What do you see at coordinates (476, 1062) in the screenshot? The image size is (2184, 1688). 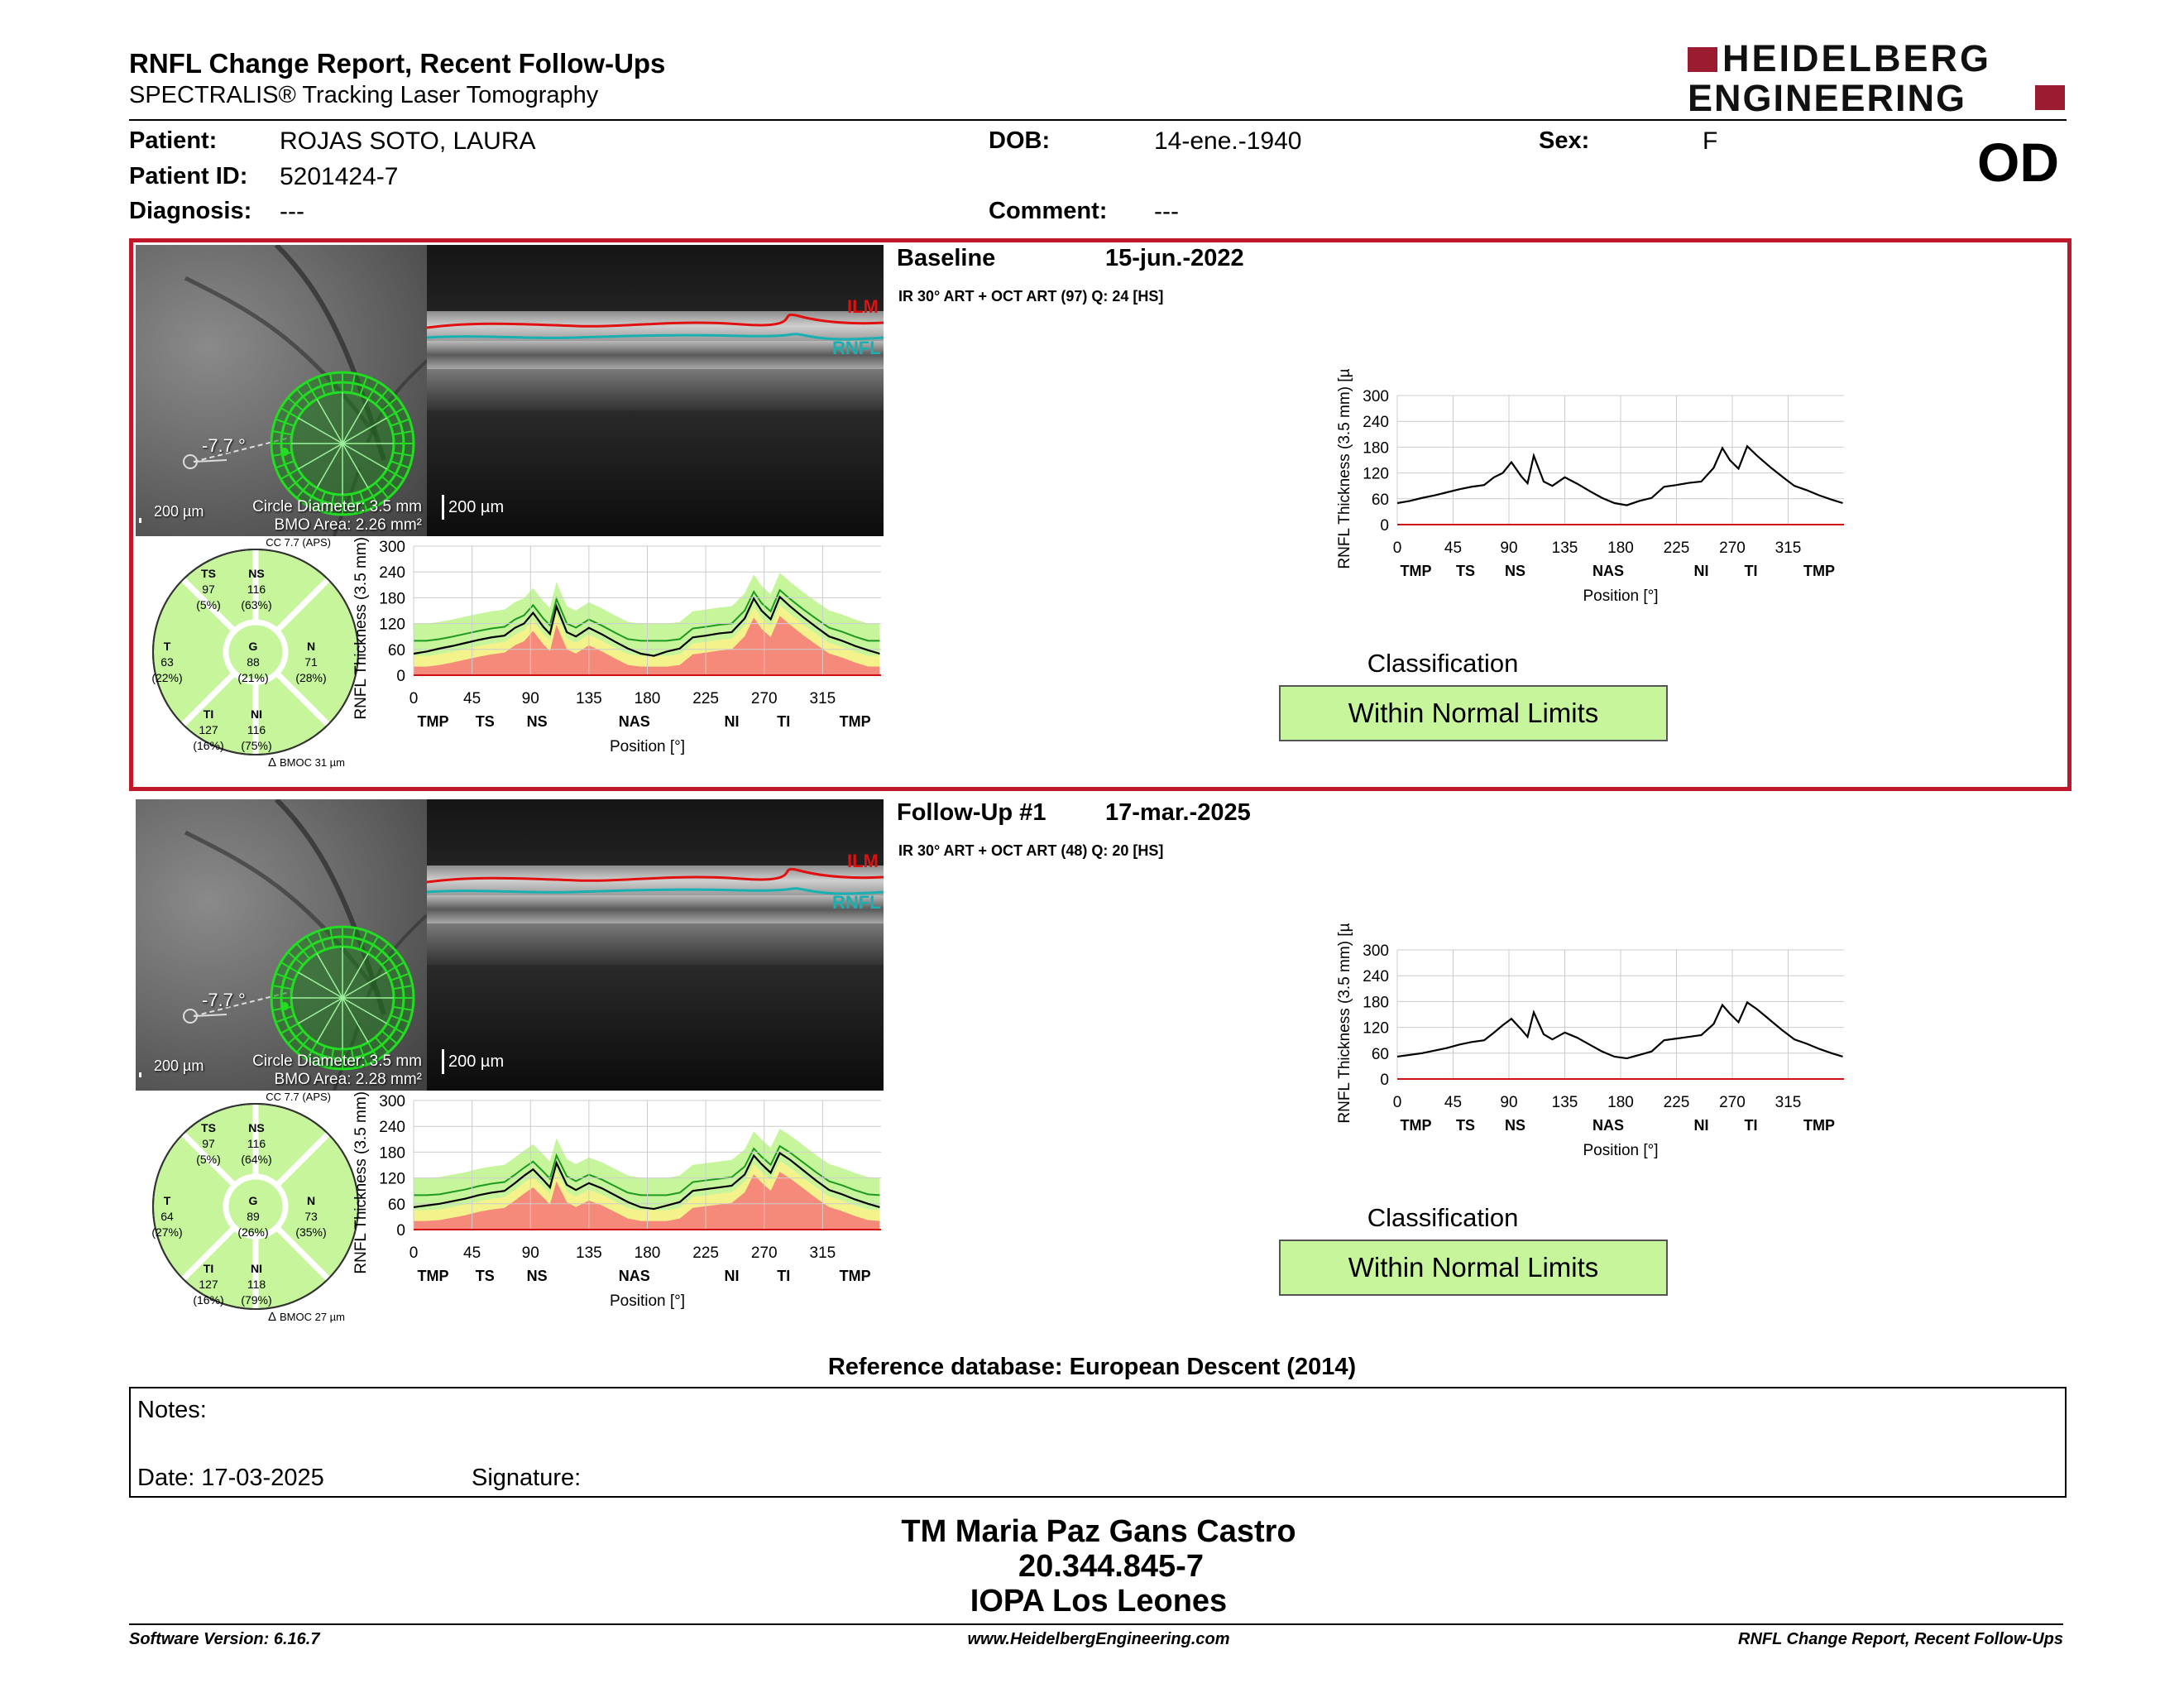 I see `oct-scale: 200 µm` at bounding box center [476, 1062].